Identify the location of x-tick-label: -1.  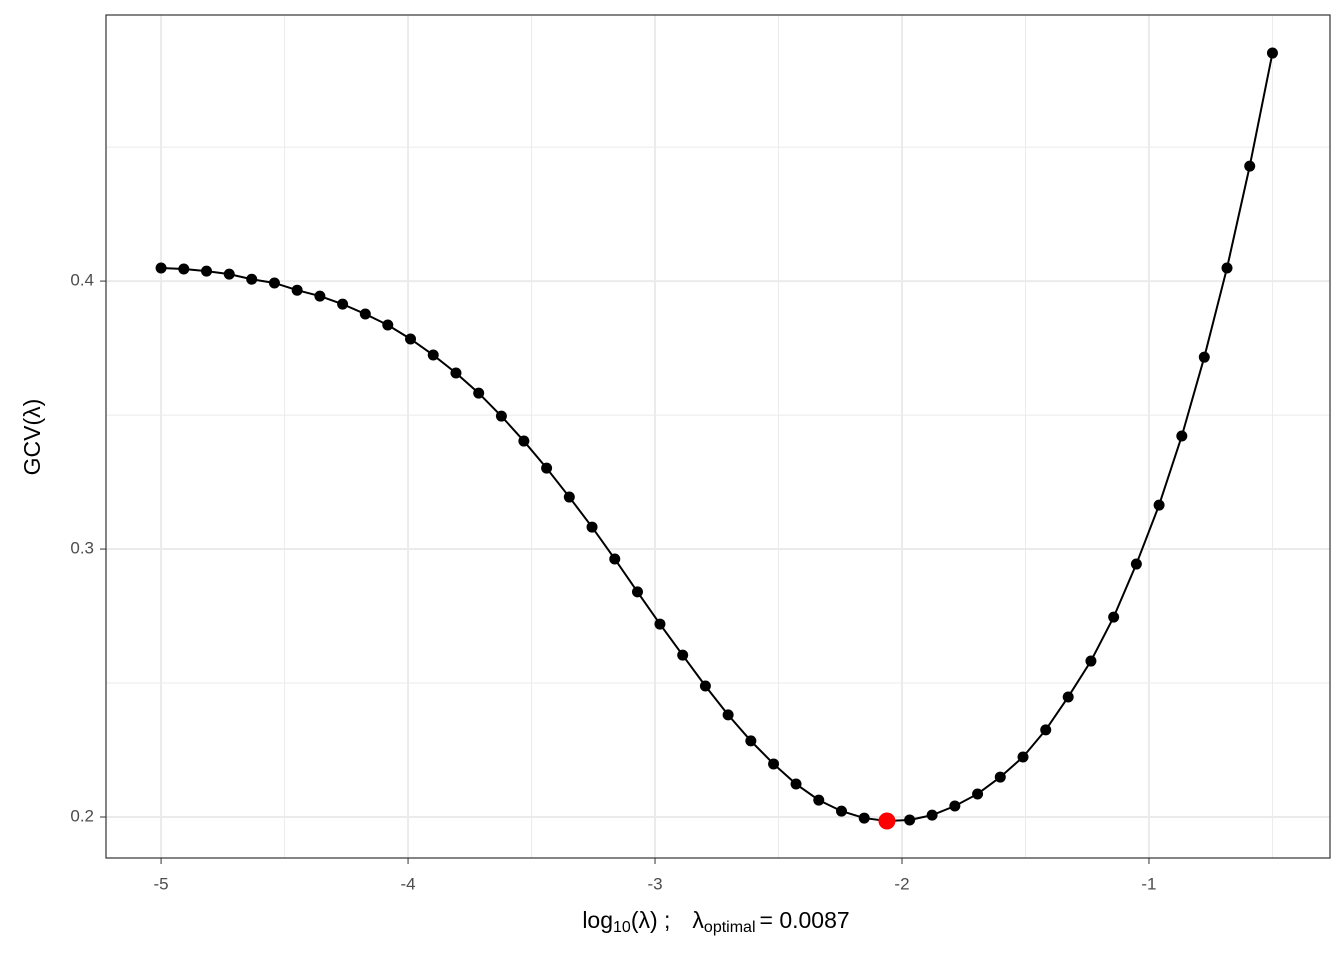
(1148, 883).